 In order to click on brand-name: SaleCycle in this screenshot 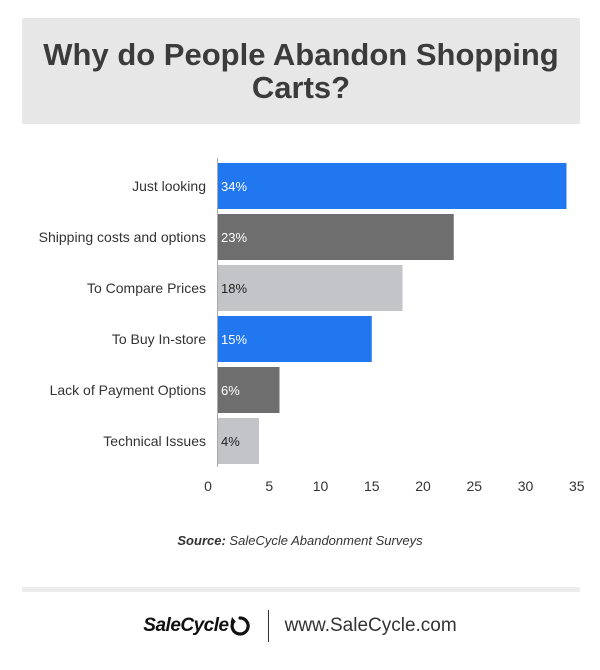, I will do `click(186, 625)`.